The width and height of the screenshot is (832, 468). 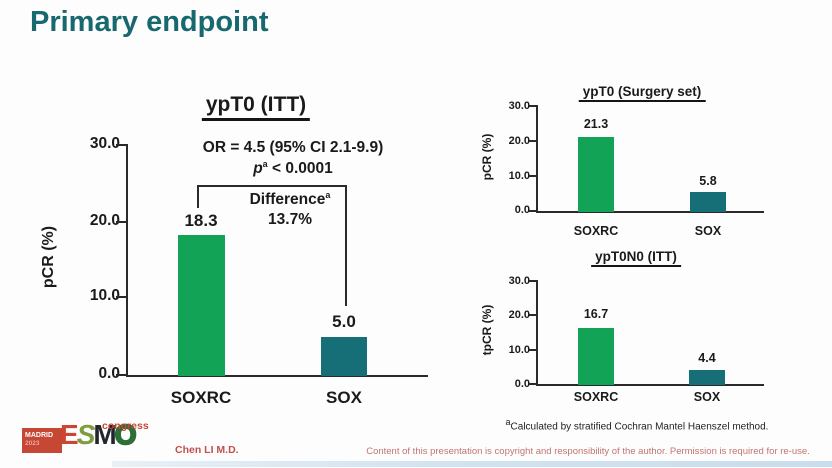 What do you see at coordinates (487, 157) in the screenshot?
I see `surgery-y-axis-label: pCR (%)` at bounding box center [487, 157].